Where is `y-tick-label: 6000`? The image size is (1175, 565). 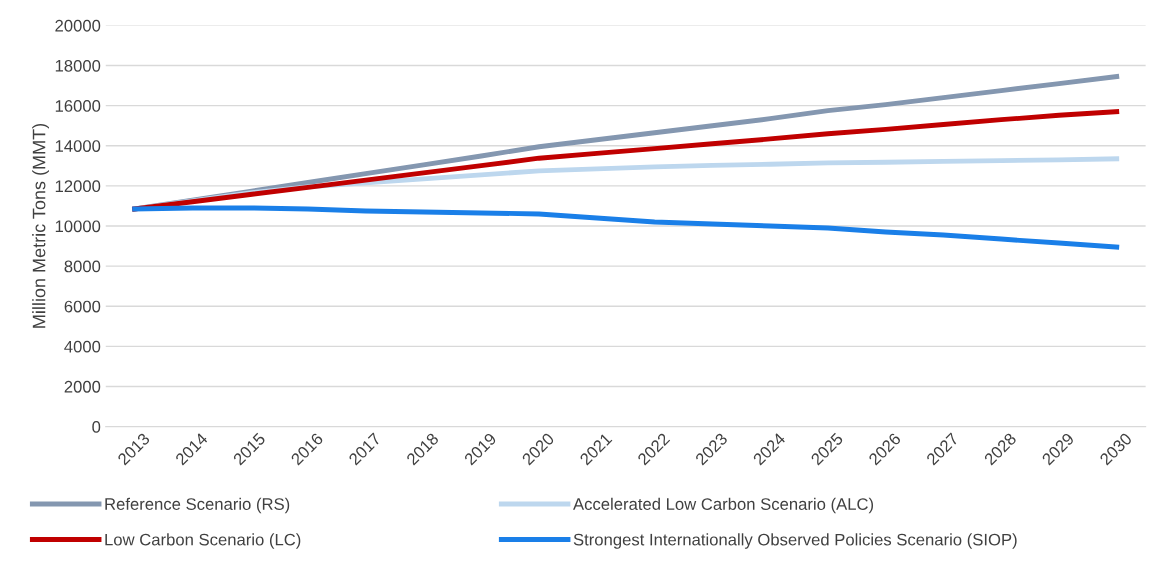 y-tick-label: 6000 is located at coordinates (82, 306).